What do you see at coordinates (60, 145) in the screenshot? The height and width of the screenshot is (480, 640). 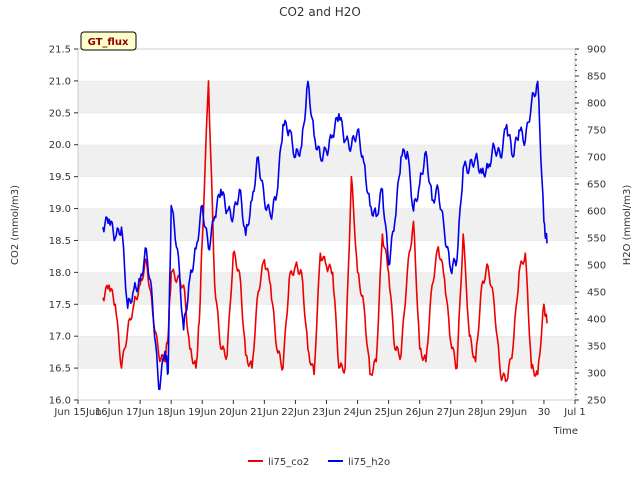 I see `y-left-tick-label: 20.0` at bounding box center [60, 145].